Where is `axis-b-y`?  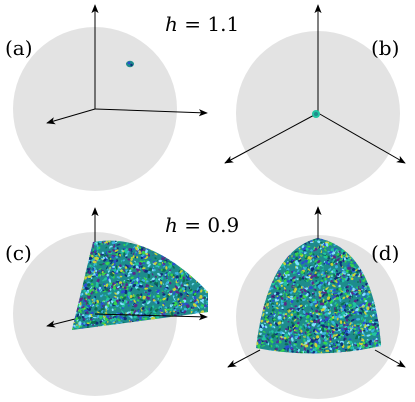
axis-b-y is located at coordinates (271, 138).